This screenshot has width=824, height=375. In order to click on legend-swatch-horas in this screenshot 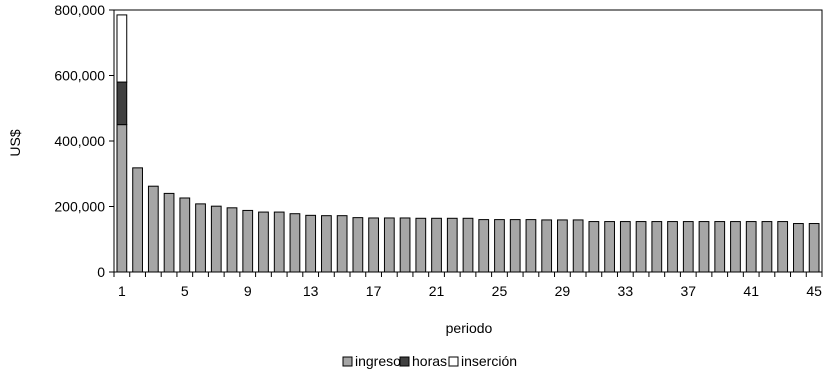, I will do `click(404, 361)`.